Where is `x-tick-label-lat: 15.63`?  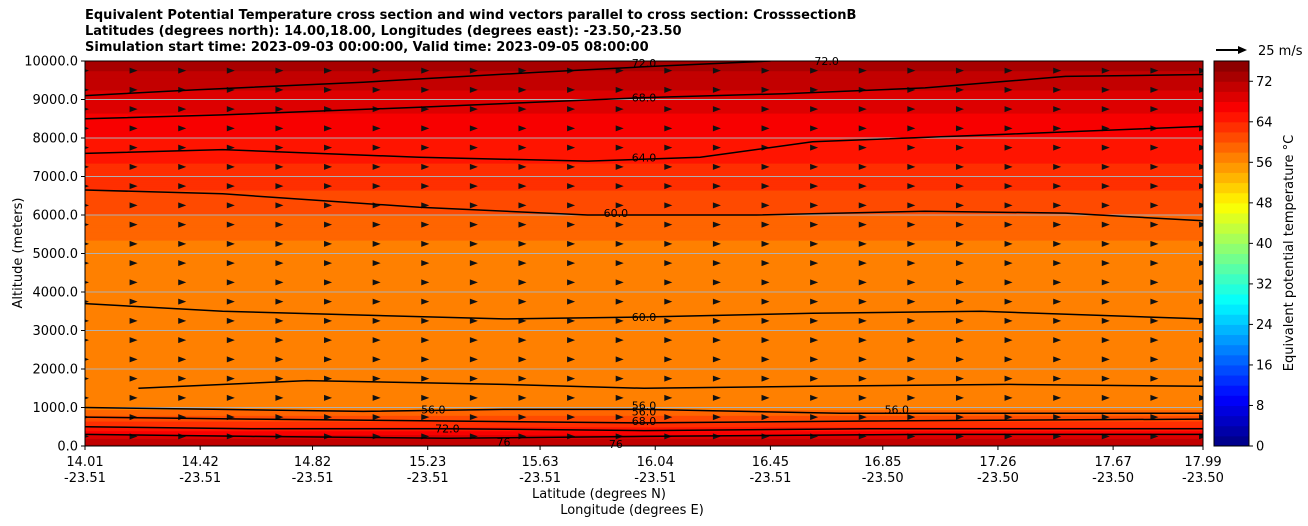
x-tick-label-lat: 15.63 is located at coordinates (539, 462).